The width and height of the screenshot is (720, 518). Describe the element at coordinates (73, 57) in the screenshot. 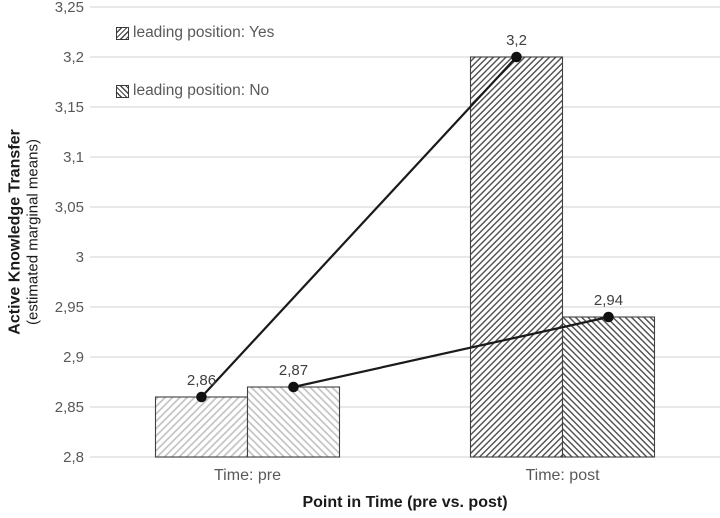

I see `y-tick-label: 3,2` at that location.